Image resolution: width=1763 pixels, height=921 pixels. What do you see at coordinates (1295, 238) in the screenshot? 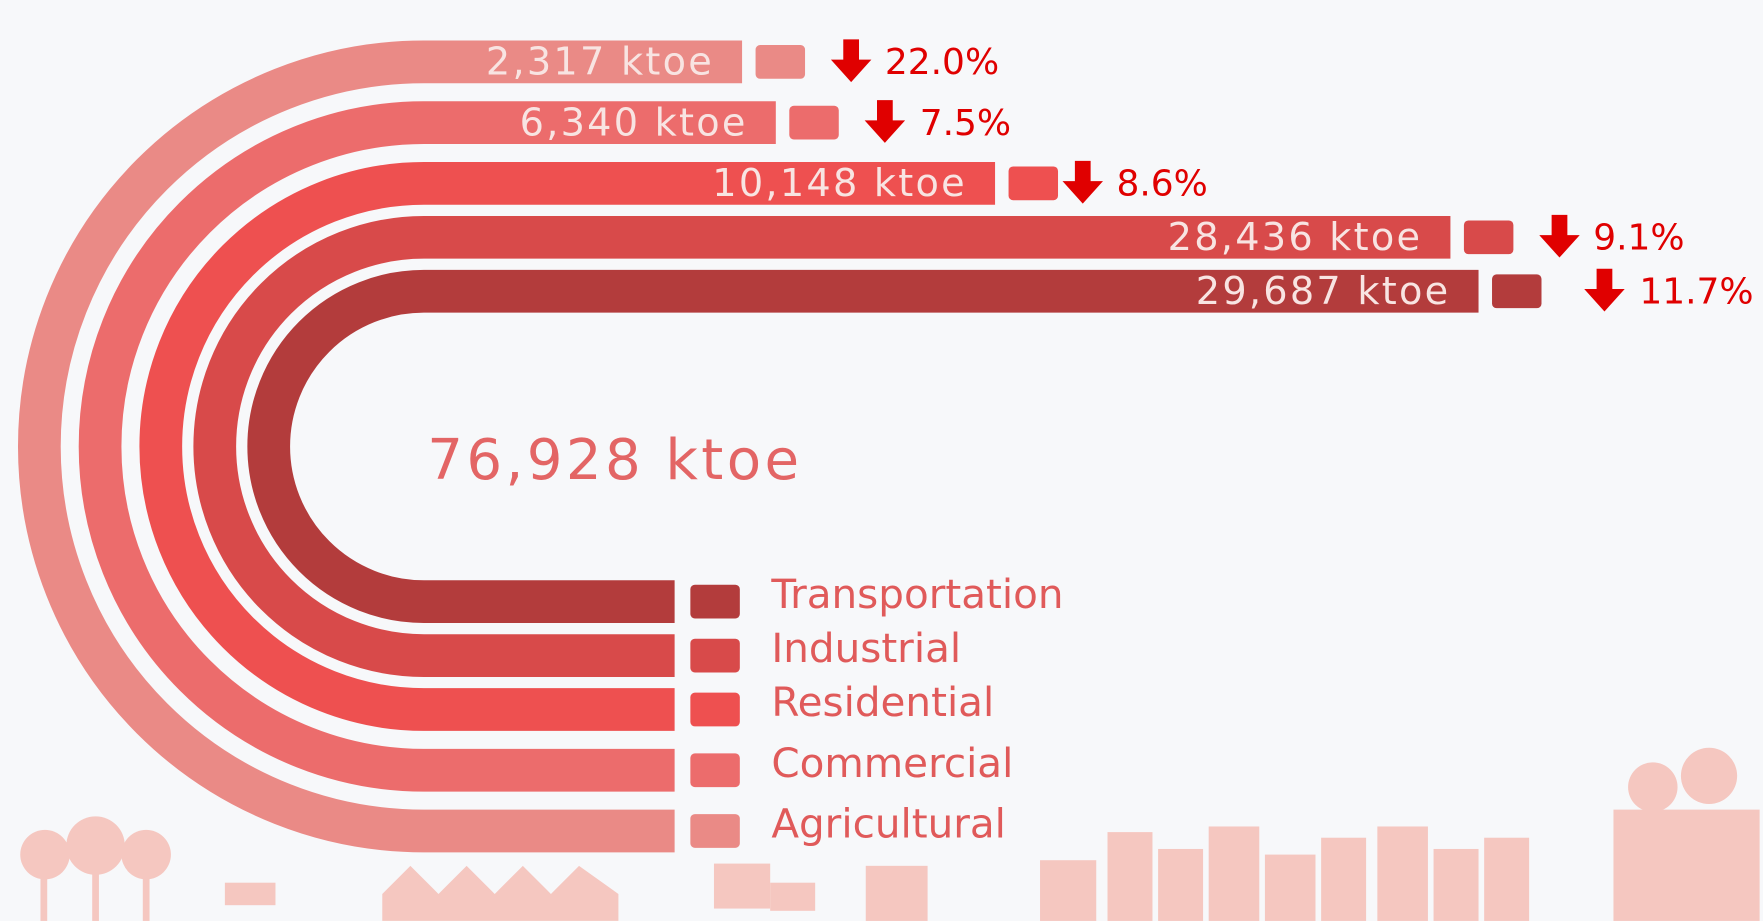
I see `consumption-label: 28,436 ktoe` at bounding box center [1295, 238].